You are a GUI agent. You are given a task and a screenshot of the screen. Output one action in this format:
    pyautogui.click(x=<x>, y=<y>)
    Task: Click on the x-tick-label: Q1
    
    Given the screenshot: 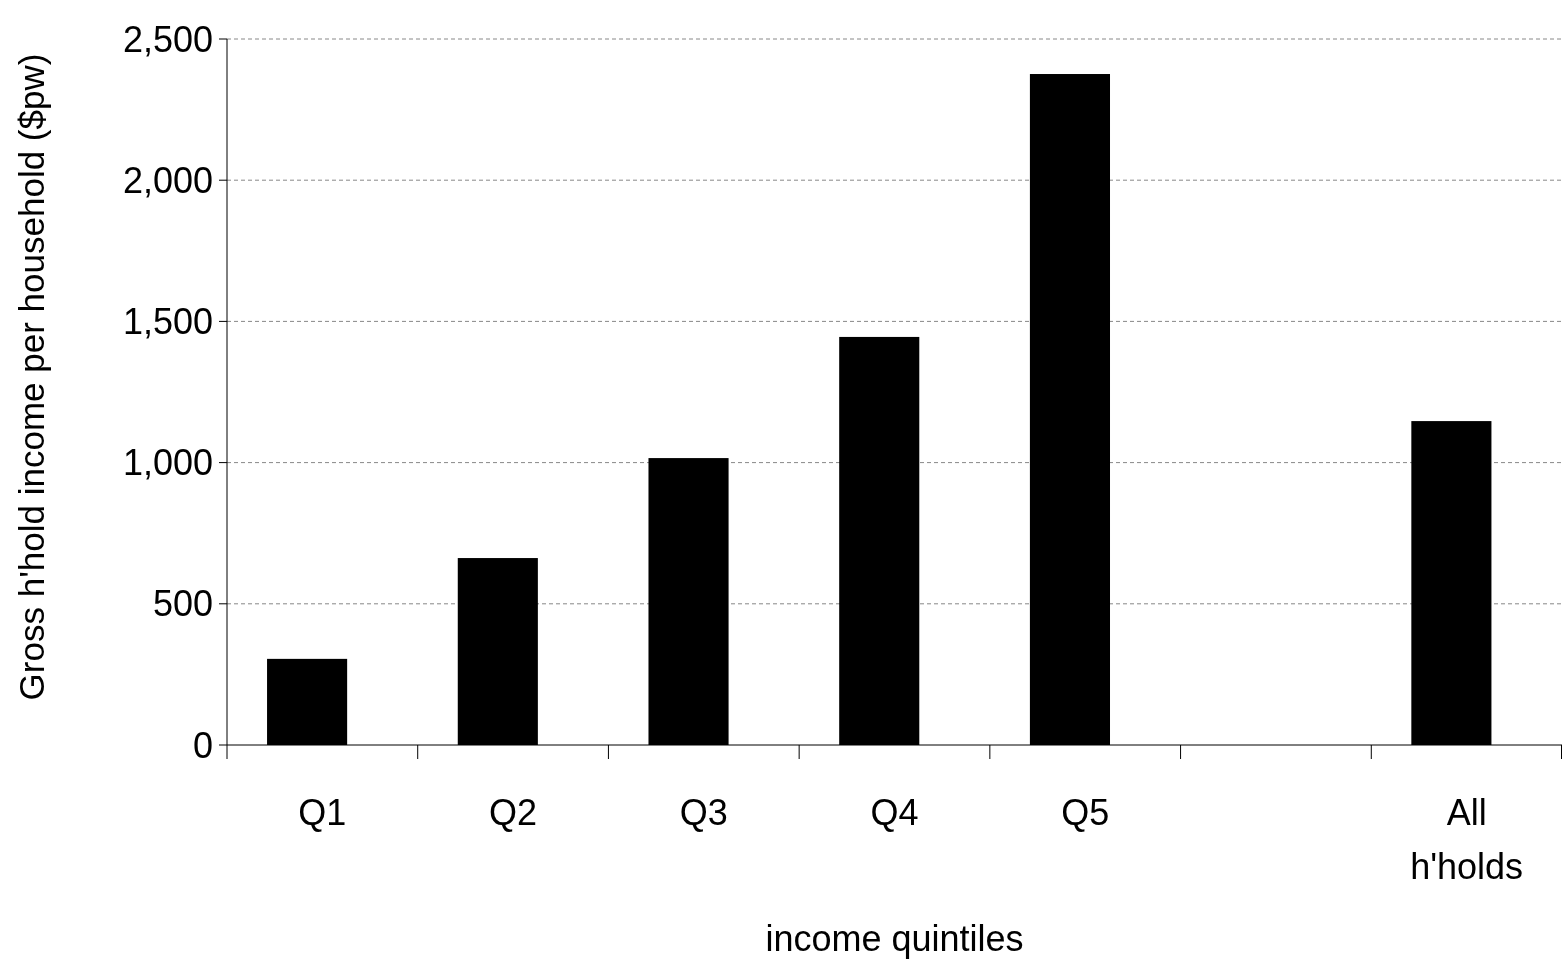 What is the action you would take?
    pyautogui.click(x=322, y=812)
    